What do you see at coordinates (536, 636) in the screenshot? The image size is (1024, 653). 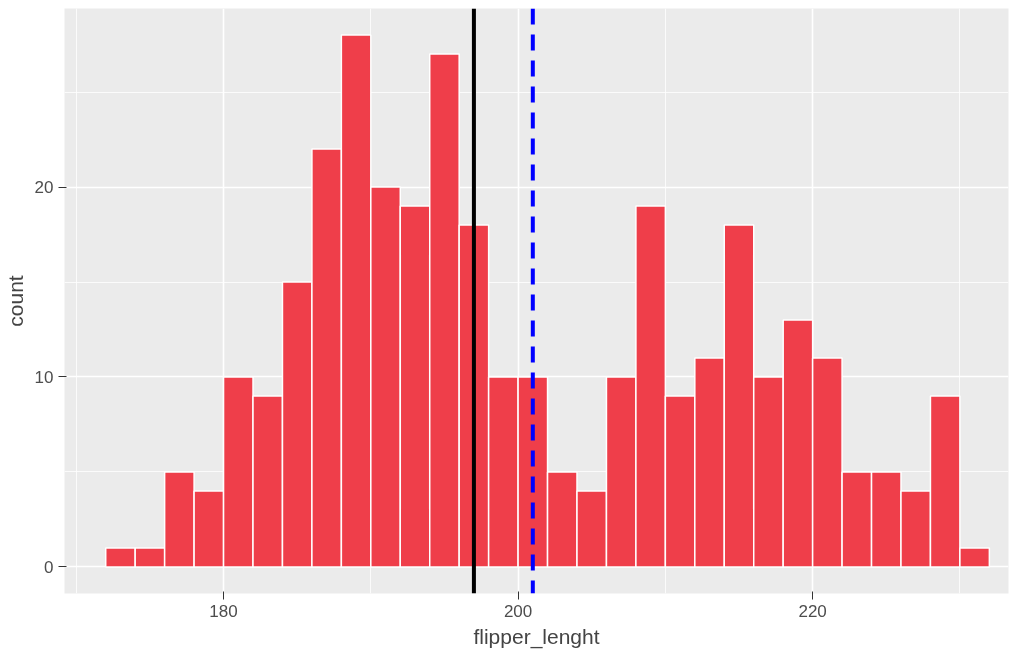 I see `x-axis-title: flipper_lenght` at bounding box center [536, 636].